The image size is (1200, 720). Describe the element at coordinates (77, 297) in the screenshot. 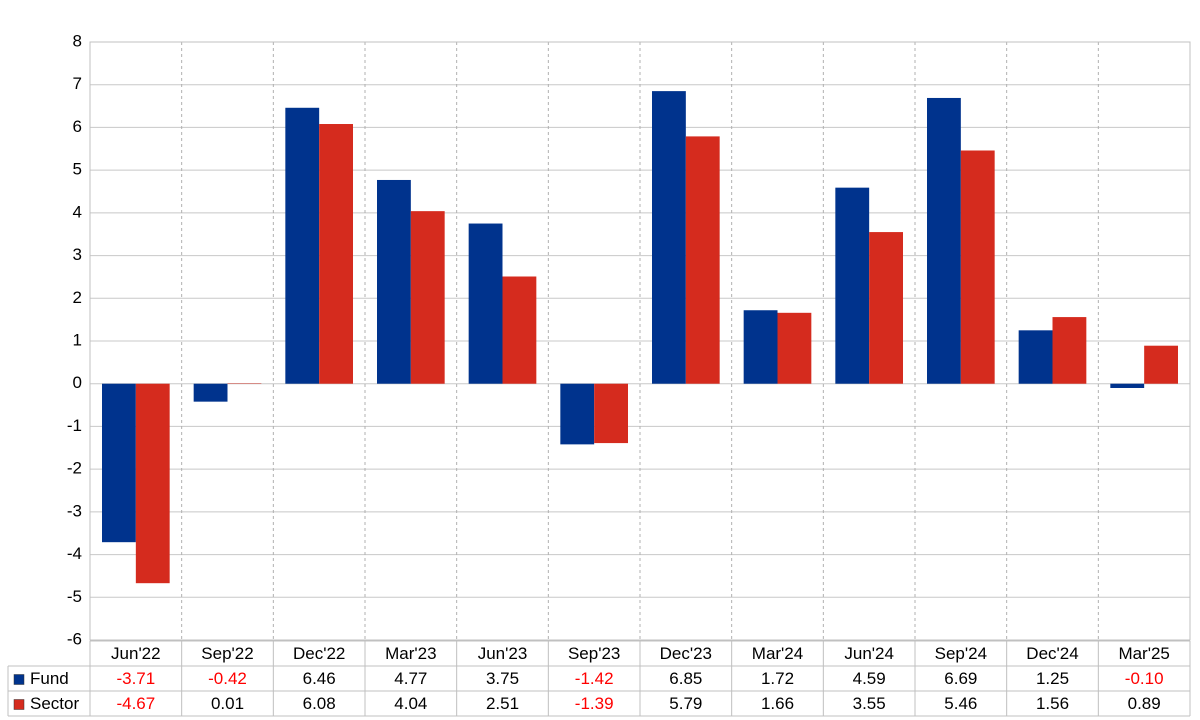

I see `y-tick-label: 2` at that location.